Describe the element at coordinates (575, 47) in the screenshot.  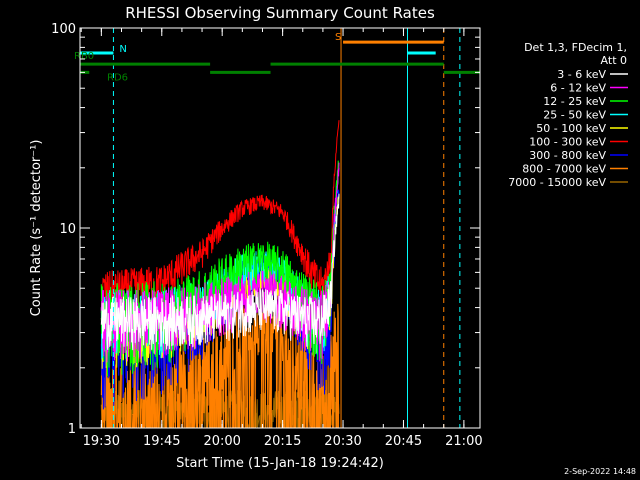
I see `legend-header-0: Det 1,3, FDecim 1,` at that location.